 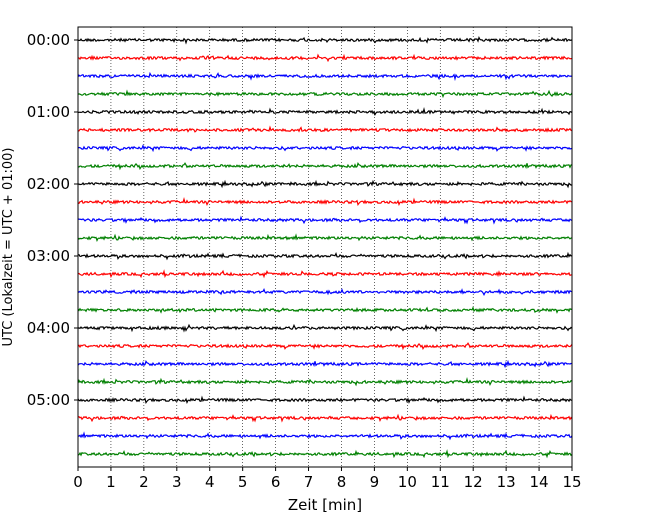 I want to click on y-axis-ticks: 00:00 01:00 02:00 03:00 04:00 05:00, so click(x=52, y=220).